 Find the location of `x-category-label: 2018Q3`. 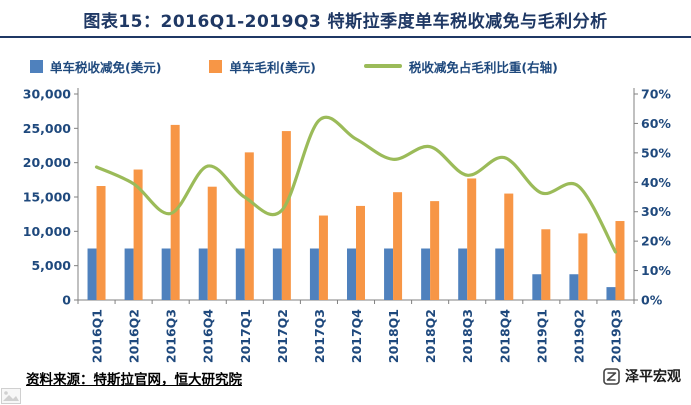

x-category-label: 2018Q3 is located at coordinates (467, 336).